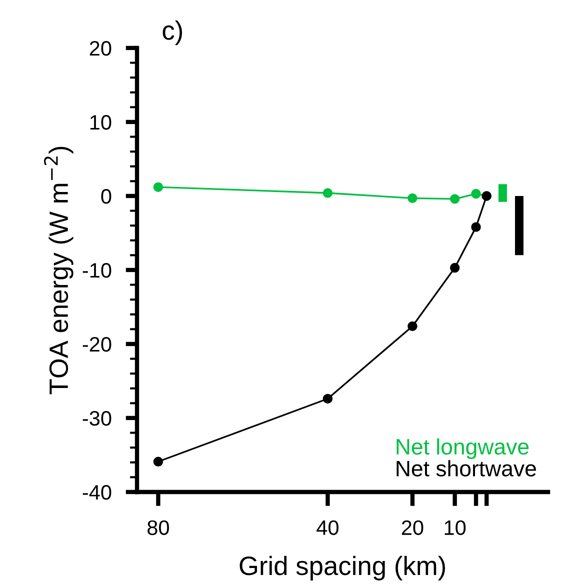 This screenshot has height=585, width=565. I want to click on y-tick-label: -30, so click(97, 418).